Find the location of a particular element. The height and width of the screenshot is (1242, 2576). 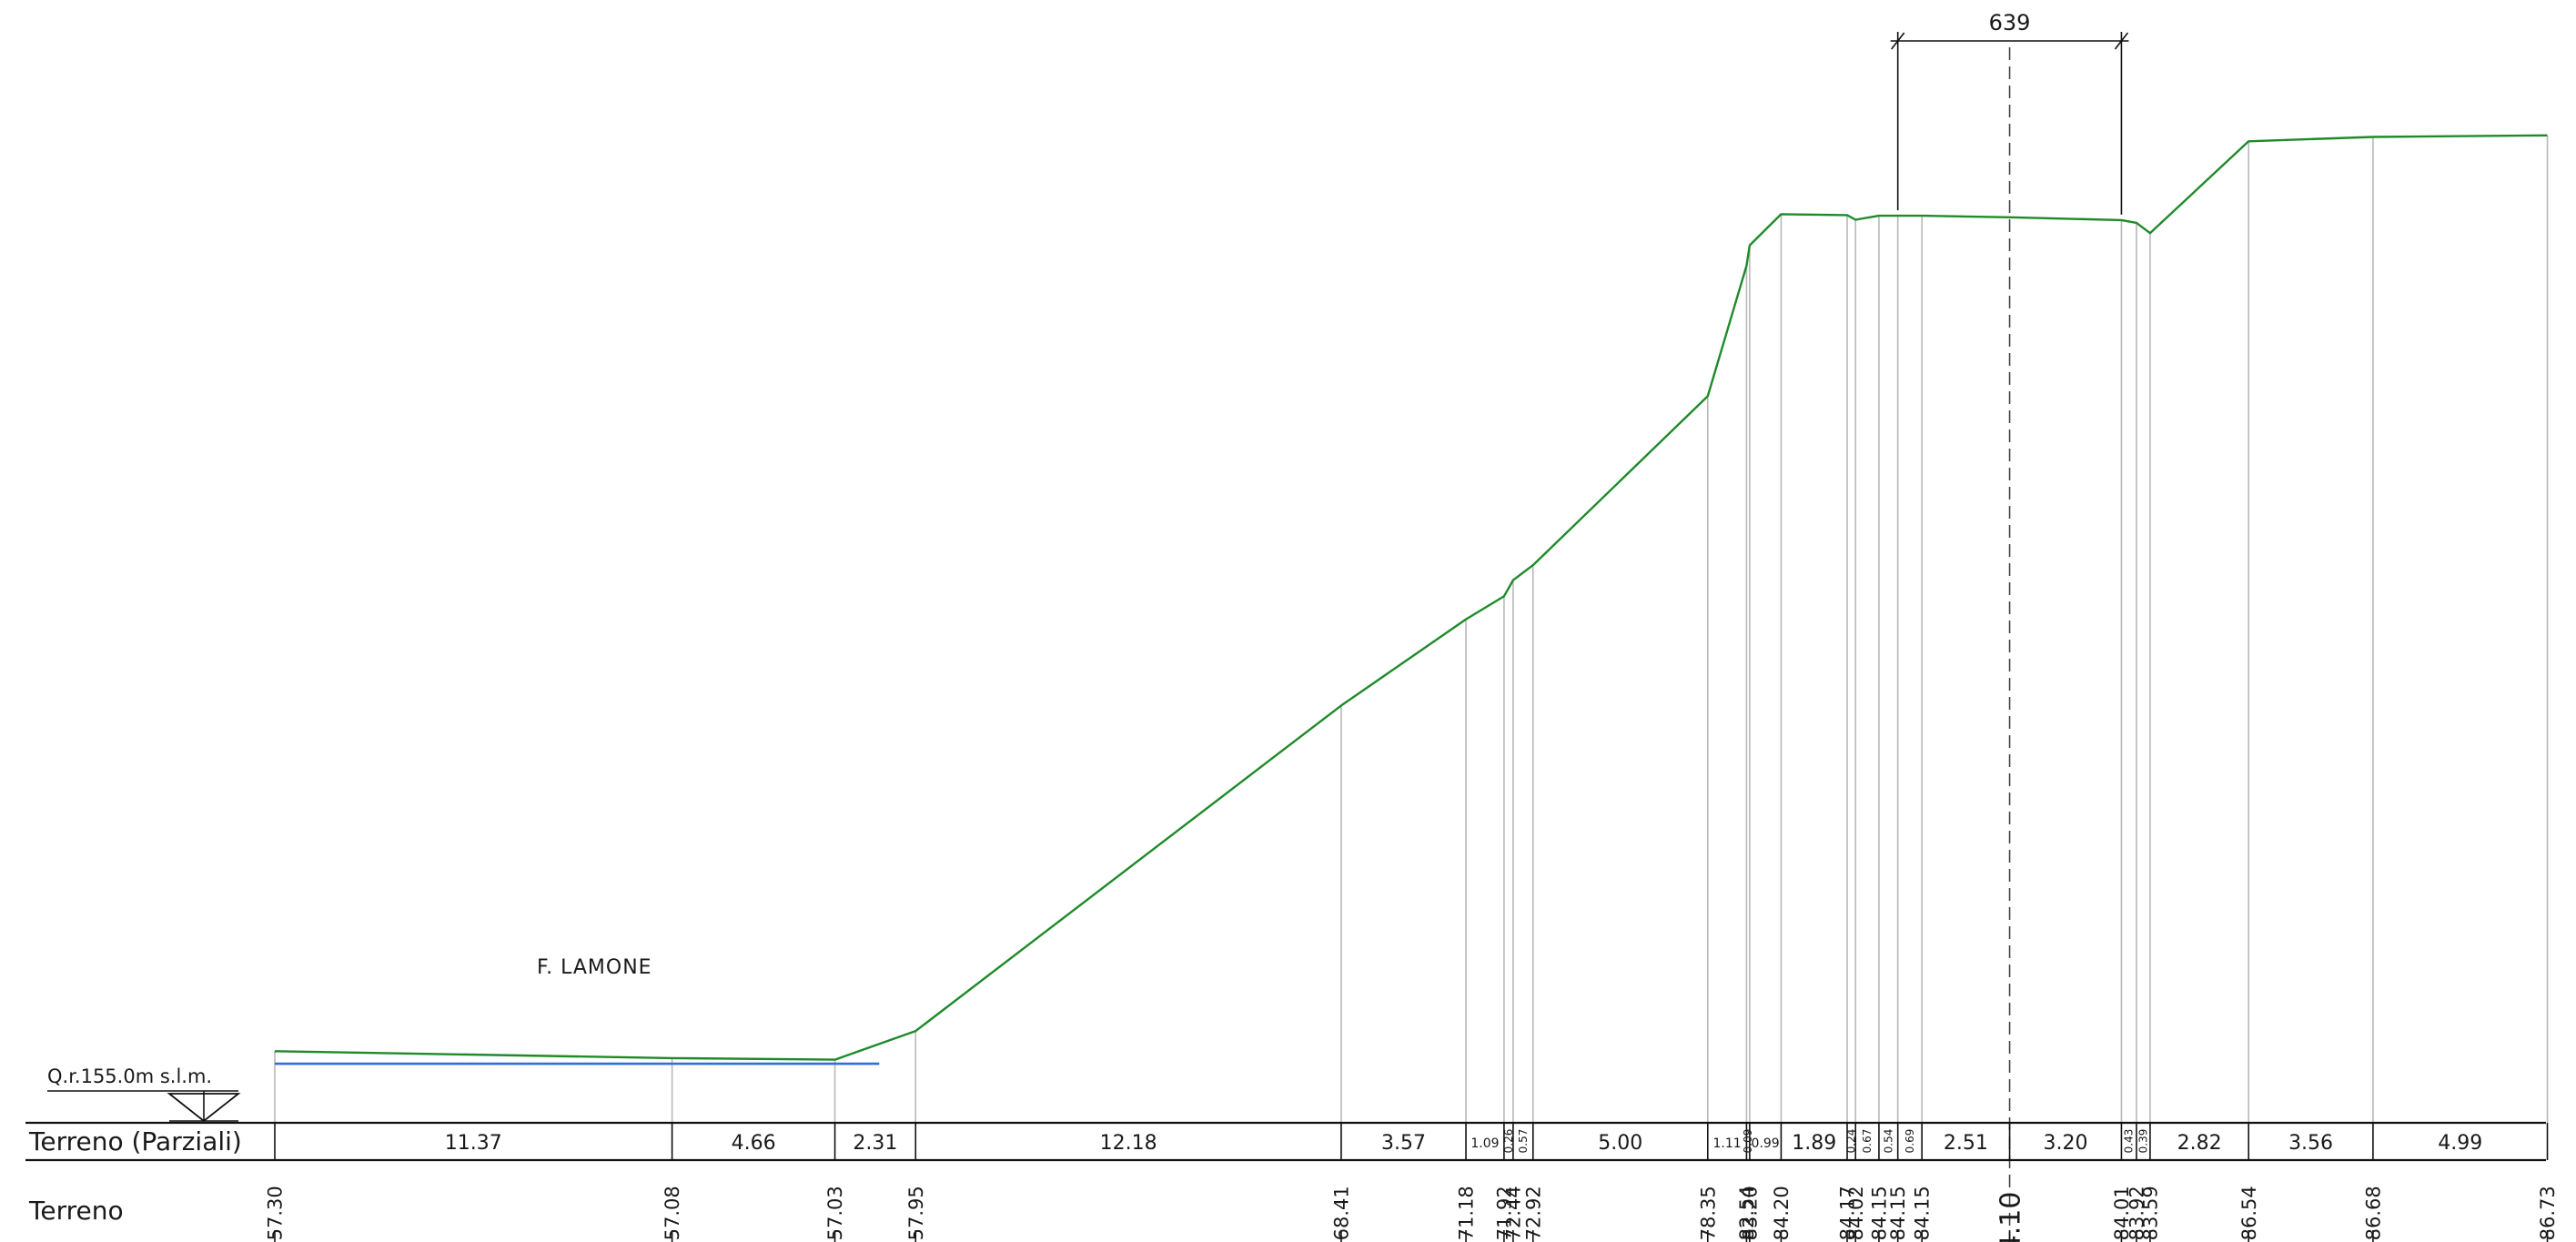

partial-distance: 2.31 is located at coordinates (875, 1143).